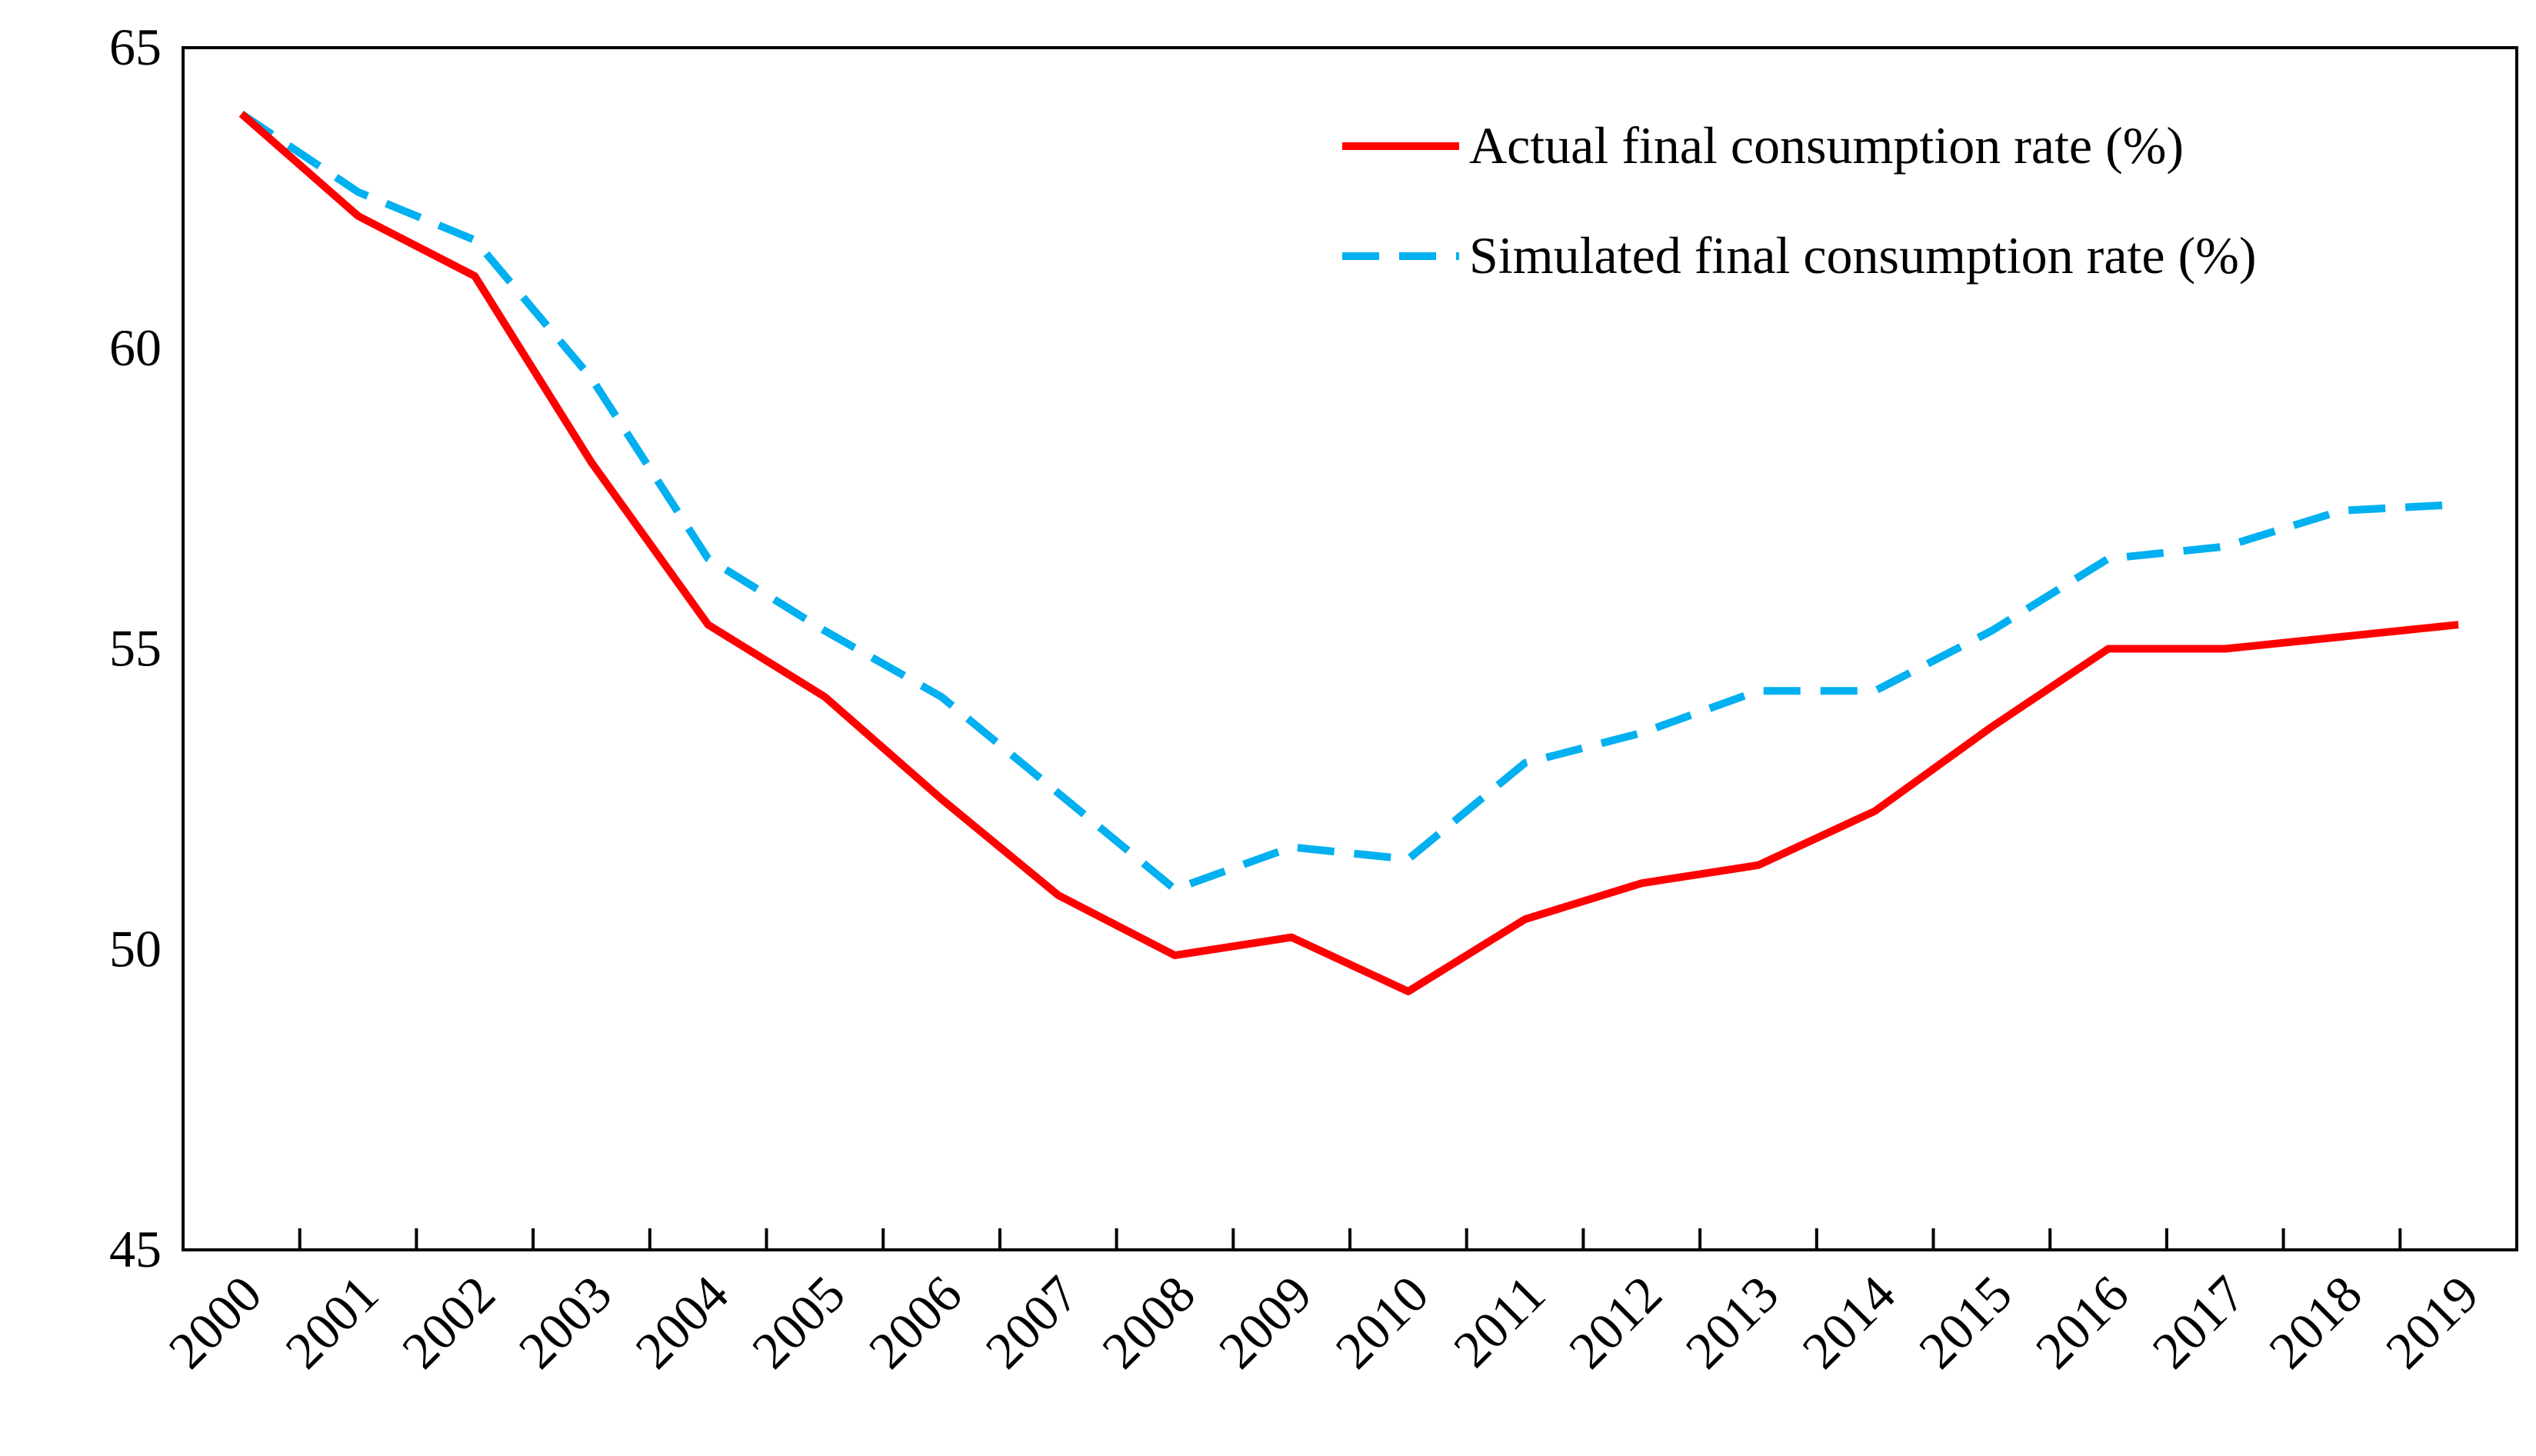 Image resolution: width=2536 pixels, height=1456 pixels. I want to click on y-tick-label: 65, so click(135, 47).